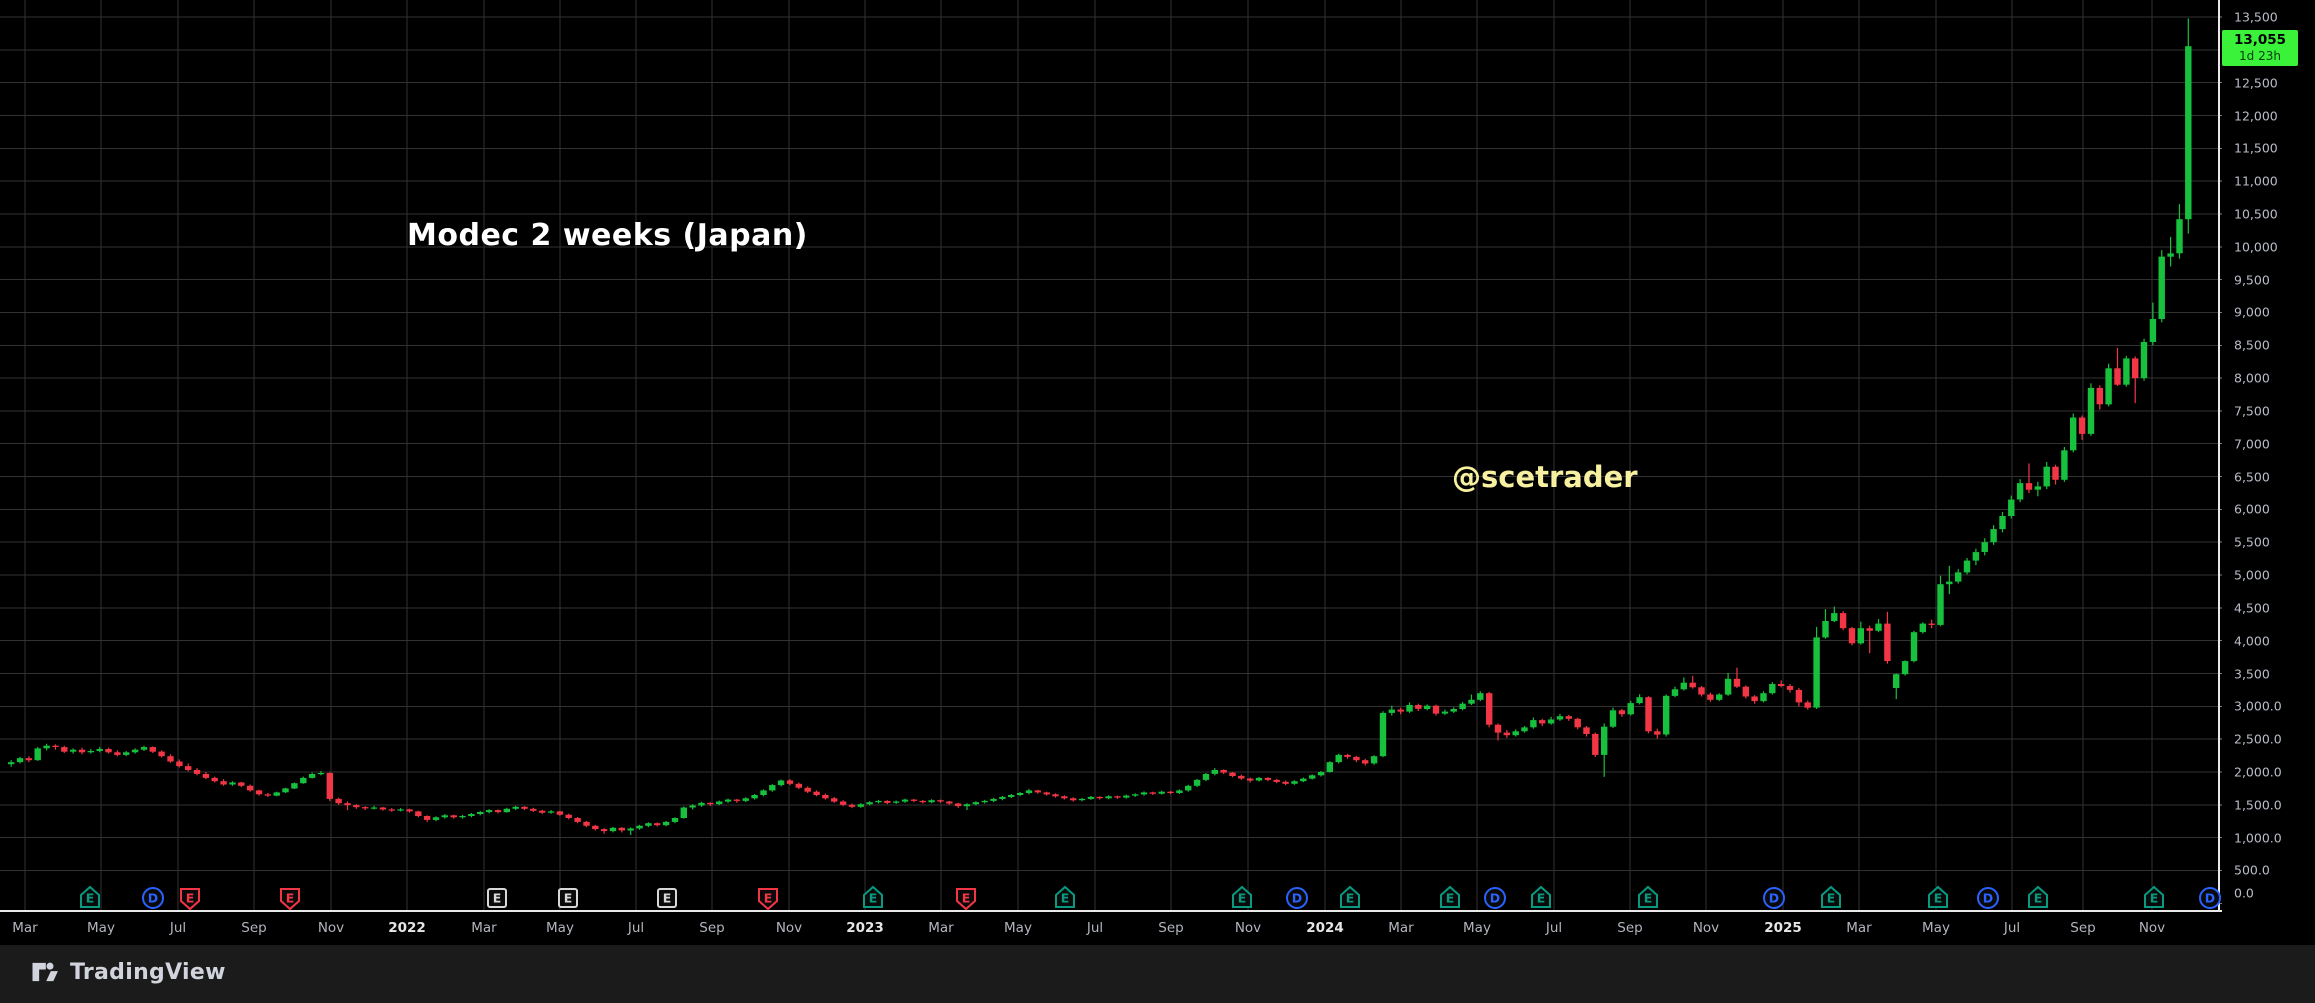  I want to click on price-tick-label: 2,500.0, so click(2258, 739).